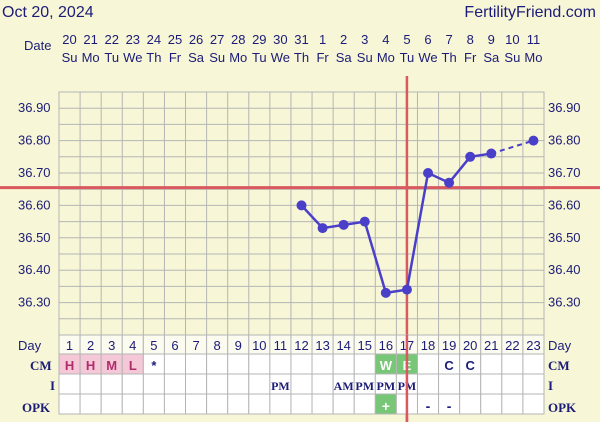  I want to click on date-label: 30, so click(280, 39).